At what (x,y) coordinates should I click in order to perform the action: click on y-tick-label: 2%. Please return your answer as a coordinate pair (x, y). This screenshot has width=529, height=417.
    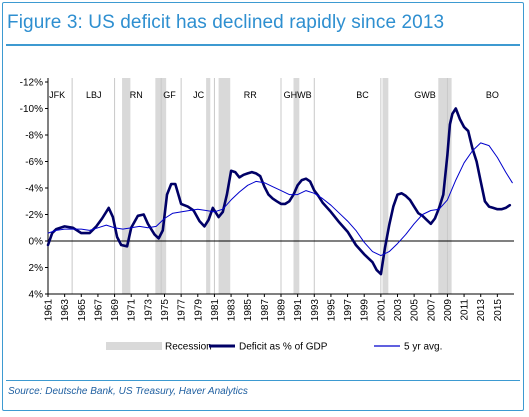
    Looking at the image, I should click on (36, 268).